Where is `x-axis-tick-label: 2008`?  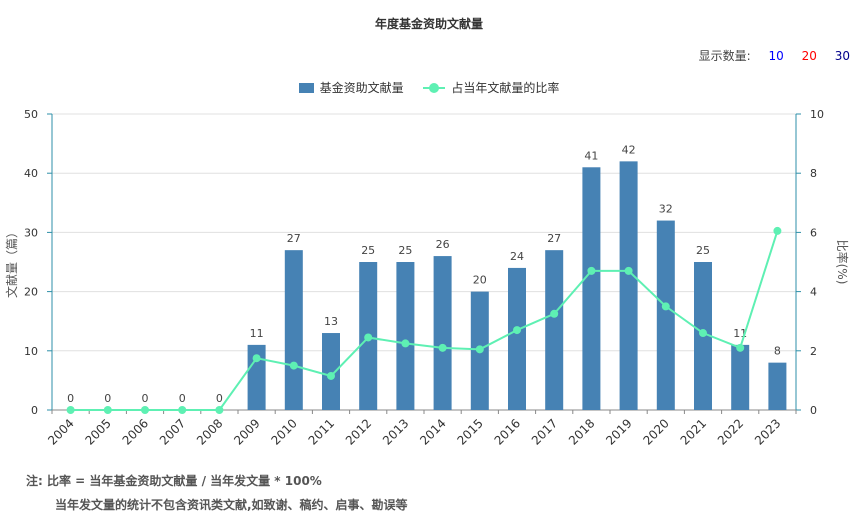
x-axis-tick-label: 2008 is located at coordinates (209, 431).